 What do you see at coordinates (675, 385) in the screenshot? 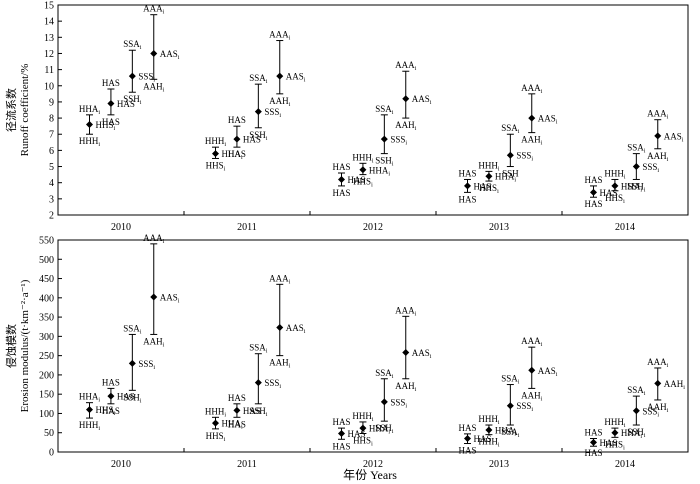
I see `point-label-mid: AAHi` at bounding box center [675, 385].